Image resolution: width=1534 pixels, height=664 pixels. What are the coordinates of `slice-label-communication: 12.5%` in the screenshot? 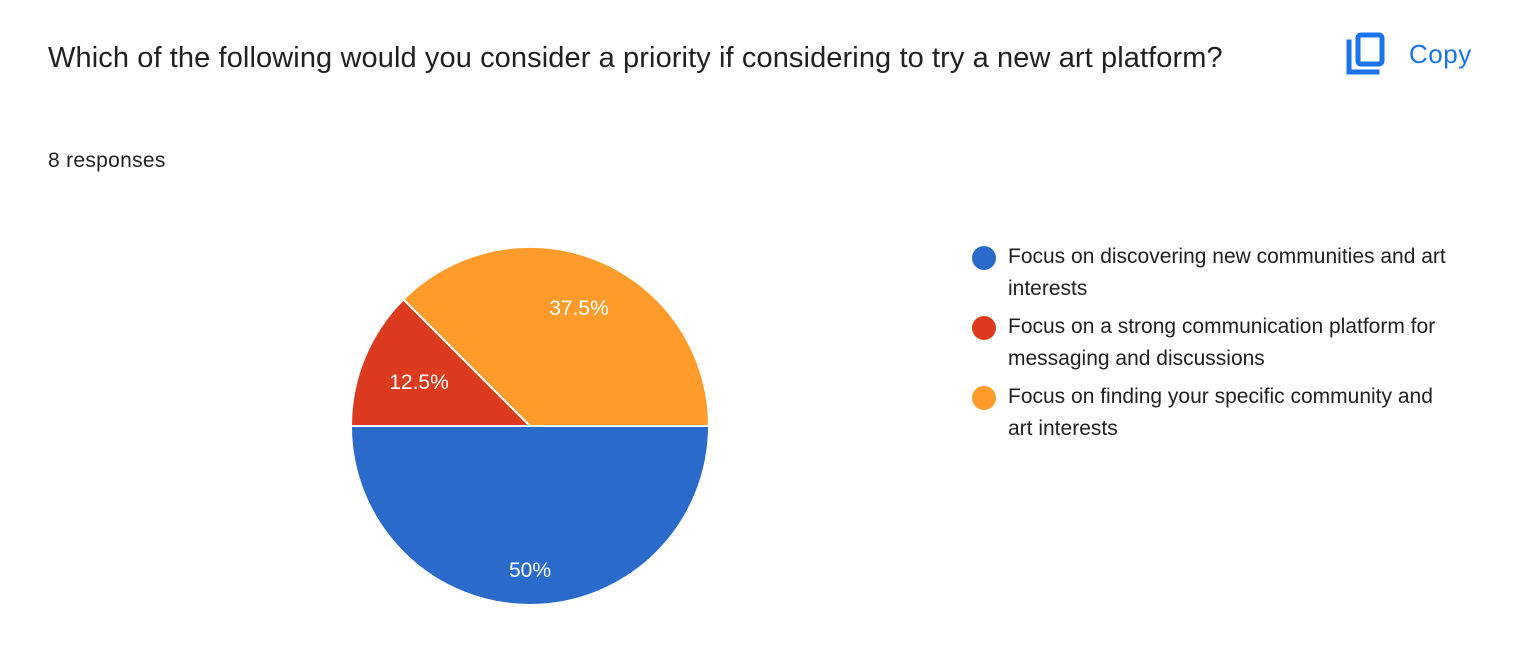 It's located at (419, 382).